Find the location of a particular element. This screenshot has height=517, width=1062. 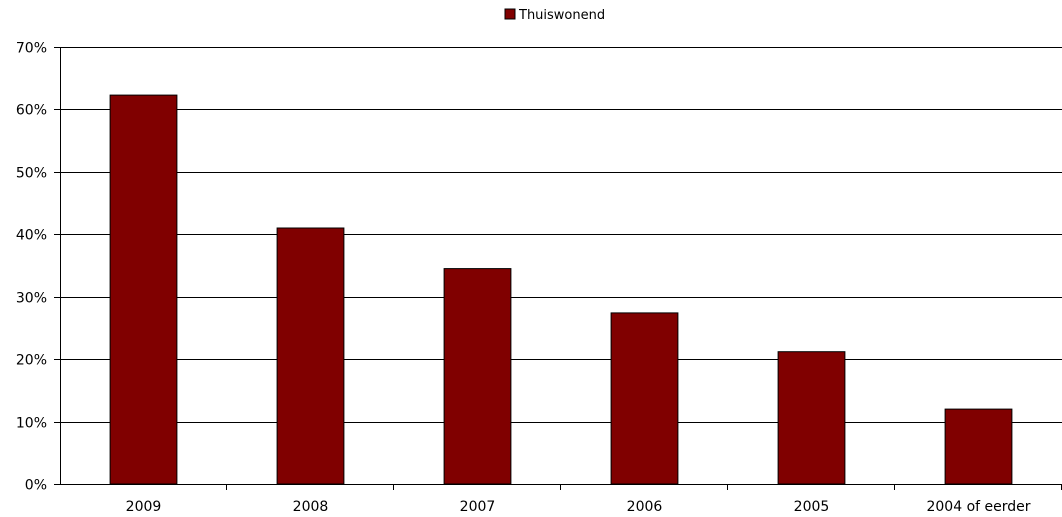

bar-2009 is located at coordinates (143, 289).